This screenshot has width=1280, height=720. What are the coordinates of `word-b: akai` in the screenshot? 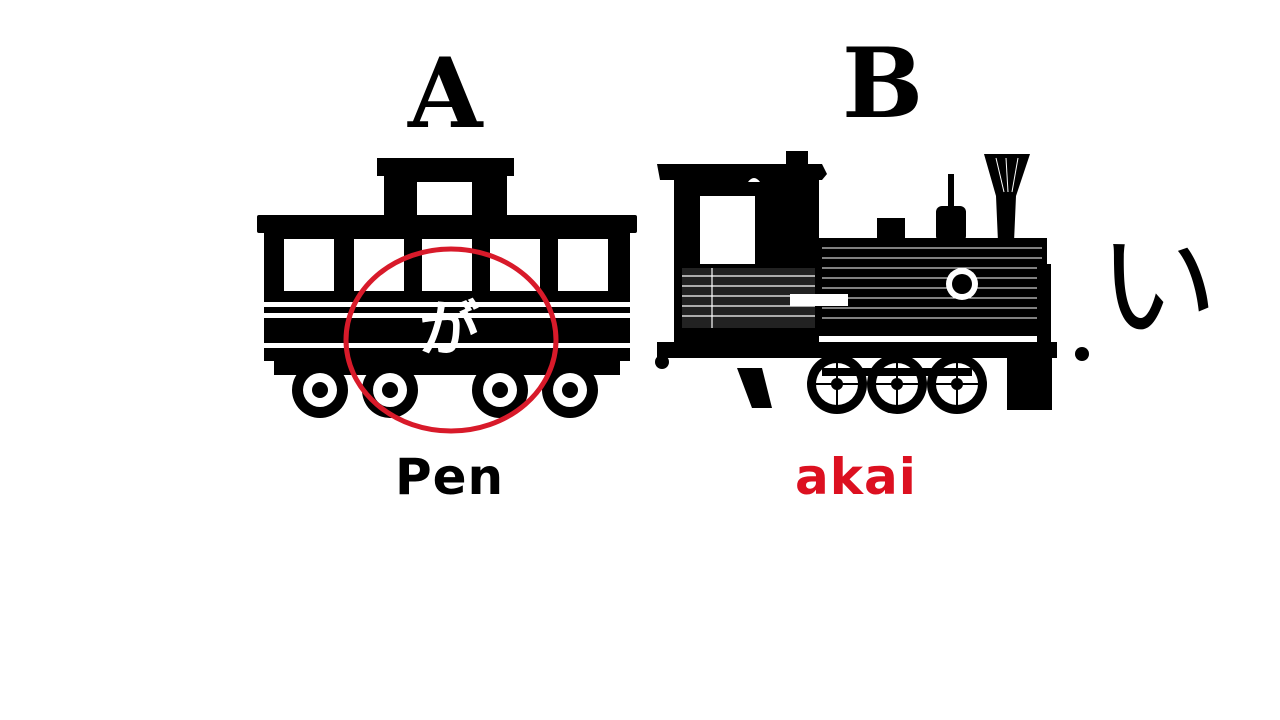 It's located at (856, 477).